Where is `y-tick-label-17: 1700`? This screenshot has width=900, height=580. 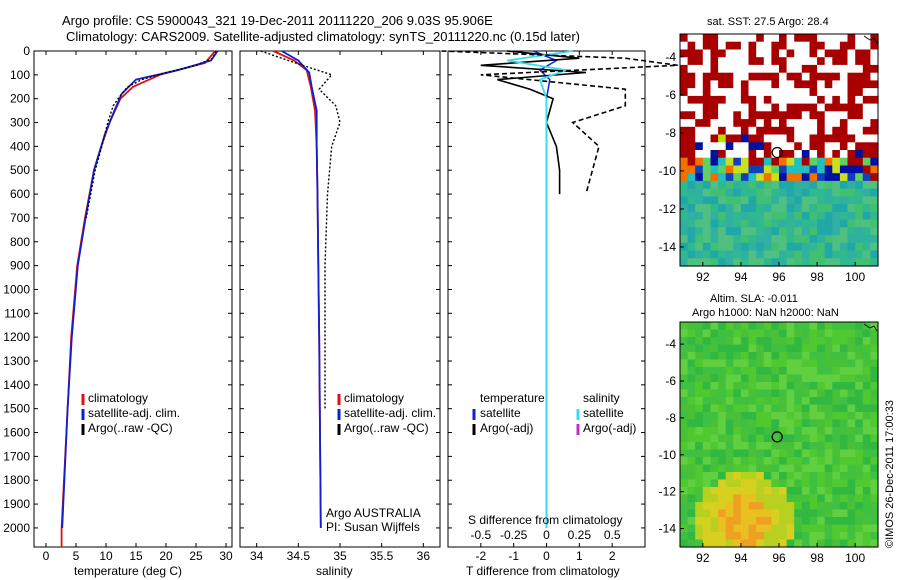
y-tick-label-17: 1700 is located at coordinates (16, 456).